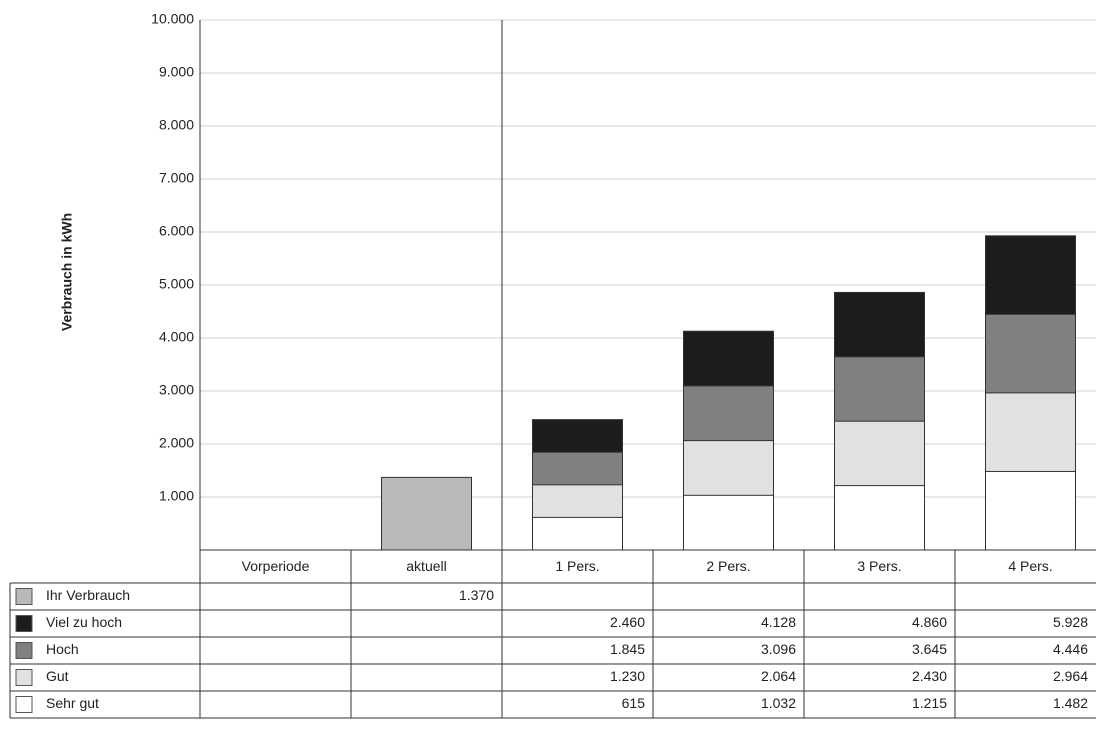  I want to click on data-label: 1.482, so click(1070, 703).